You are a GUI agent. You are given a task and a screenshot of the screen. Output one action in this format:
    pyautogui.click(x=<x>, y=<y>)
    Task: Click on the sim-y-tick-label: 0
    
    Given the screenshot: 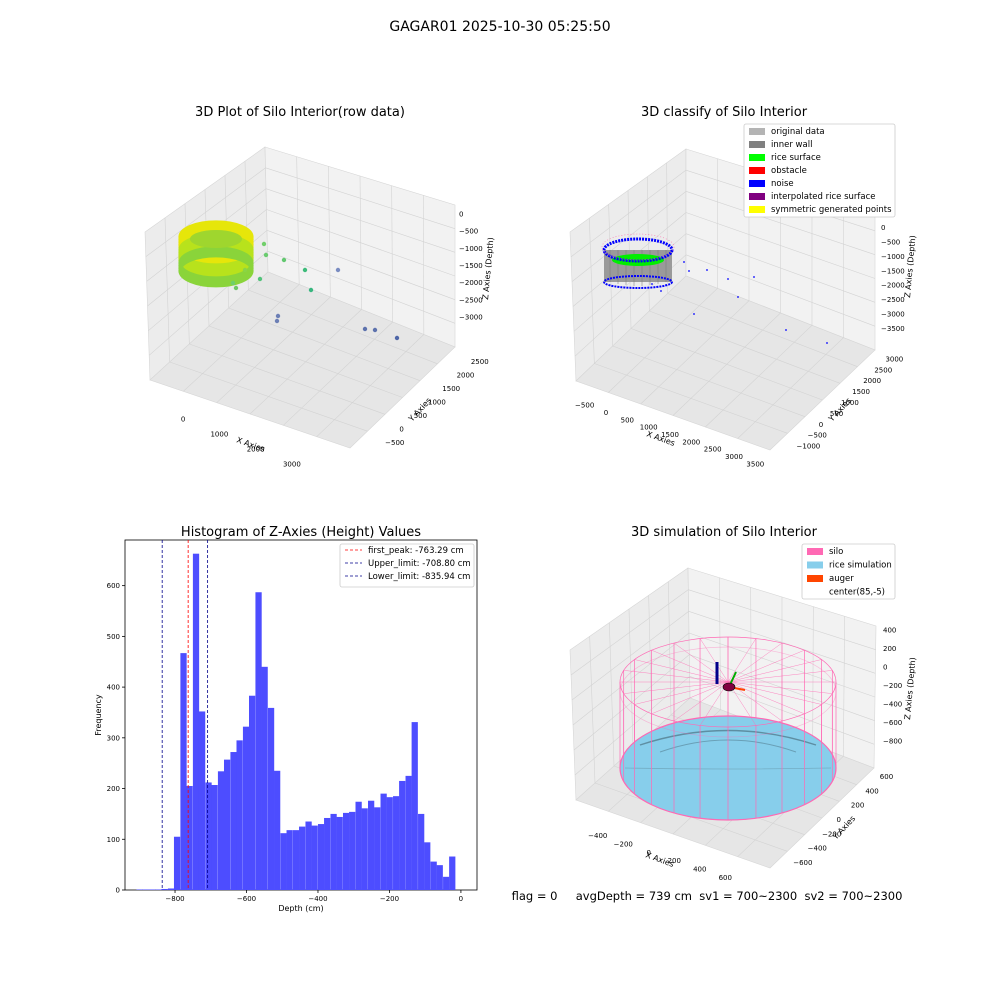 What is the action you would take?
    pyautogui.click(x=839, y=820)
    